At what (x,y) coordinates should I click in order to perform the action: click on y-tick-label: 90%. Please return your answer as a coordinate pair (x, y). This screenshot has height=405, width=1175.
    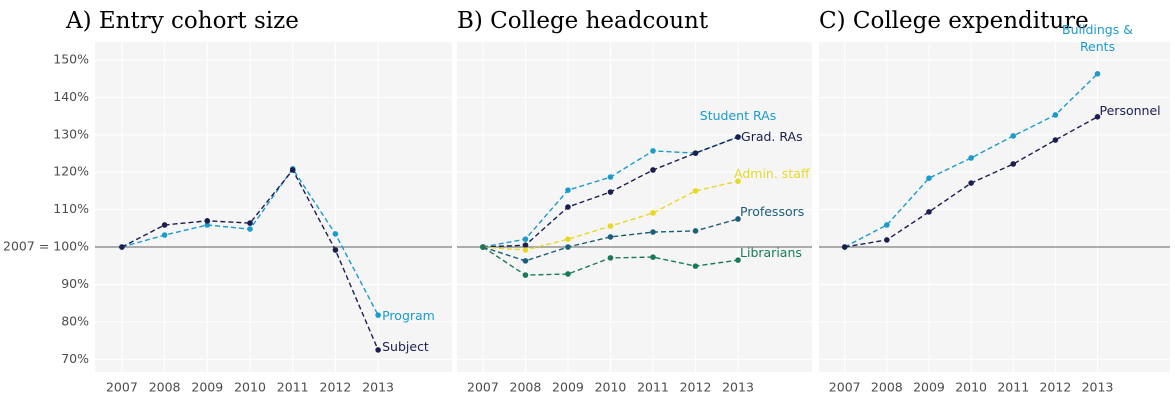
    Looking at the image, I should click on (75, 283).